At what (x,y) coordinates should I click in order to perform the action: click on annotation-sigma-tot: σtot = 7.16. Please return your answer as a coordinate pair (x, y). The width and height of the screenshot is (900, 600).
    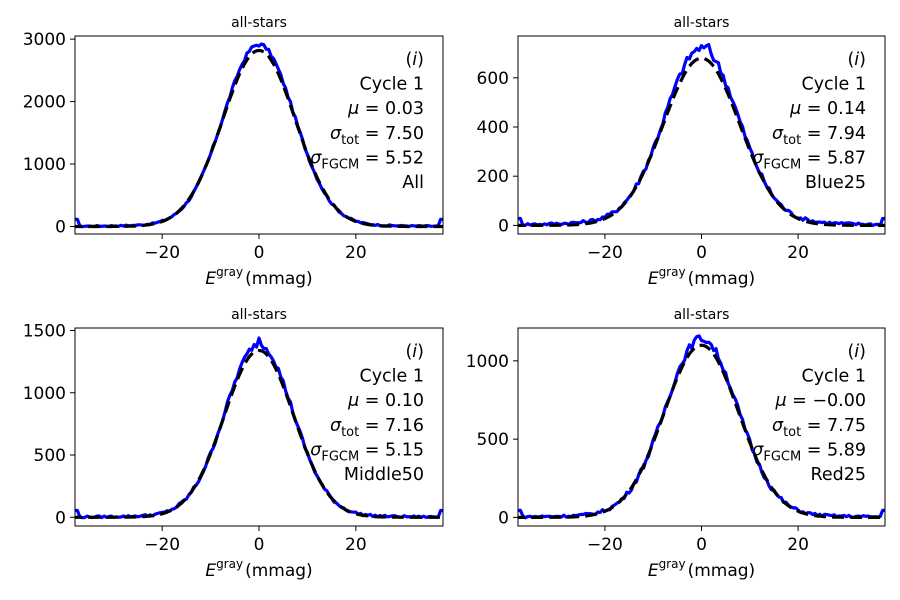
    Looking at the image, I should click on (377, 428).